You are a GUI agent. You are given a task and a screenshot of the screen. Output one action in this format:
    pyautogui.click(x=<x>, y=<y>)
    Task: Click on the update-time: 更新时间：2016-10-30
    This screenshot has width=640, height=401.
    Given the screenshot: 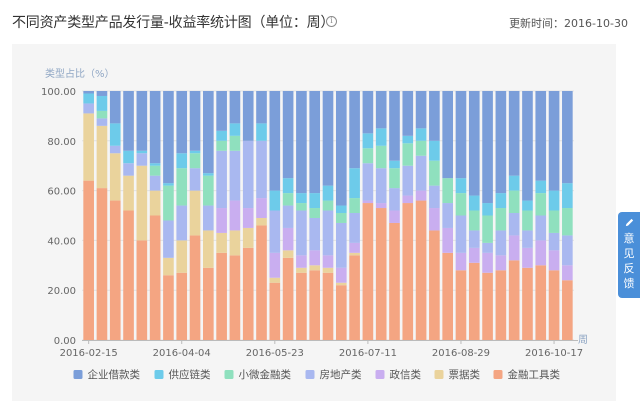 What is the action you would take?
    pyautogui.click(x=568, y=23)
    